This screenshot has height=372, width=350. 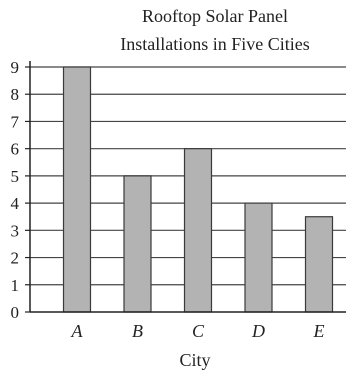 What do you see at coordinates (15, 230) in the screenshot?
I see `y-tick-label-3: 3` at bounding box center [15, 230].